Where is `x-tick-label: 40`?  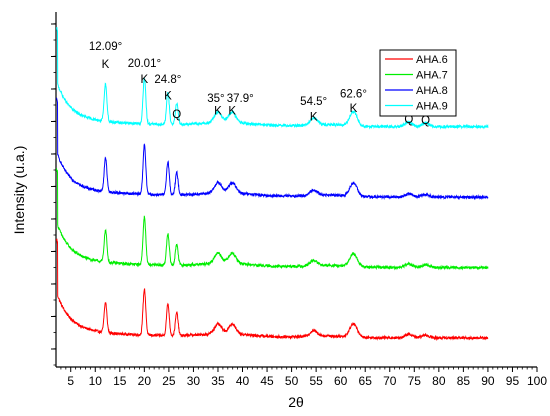
x-tick-label: 40 is located at coordinates (243, 381).